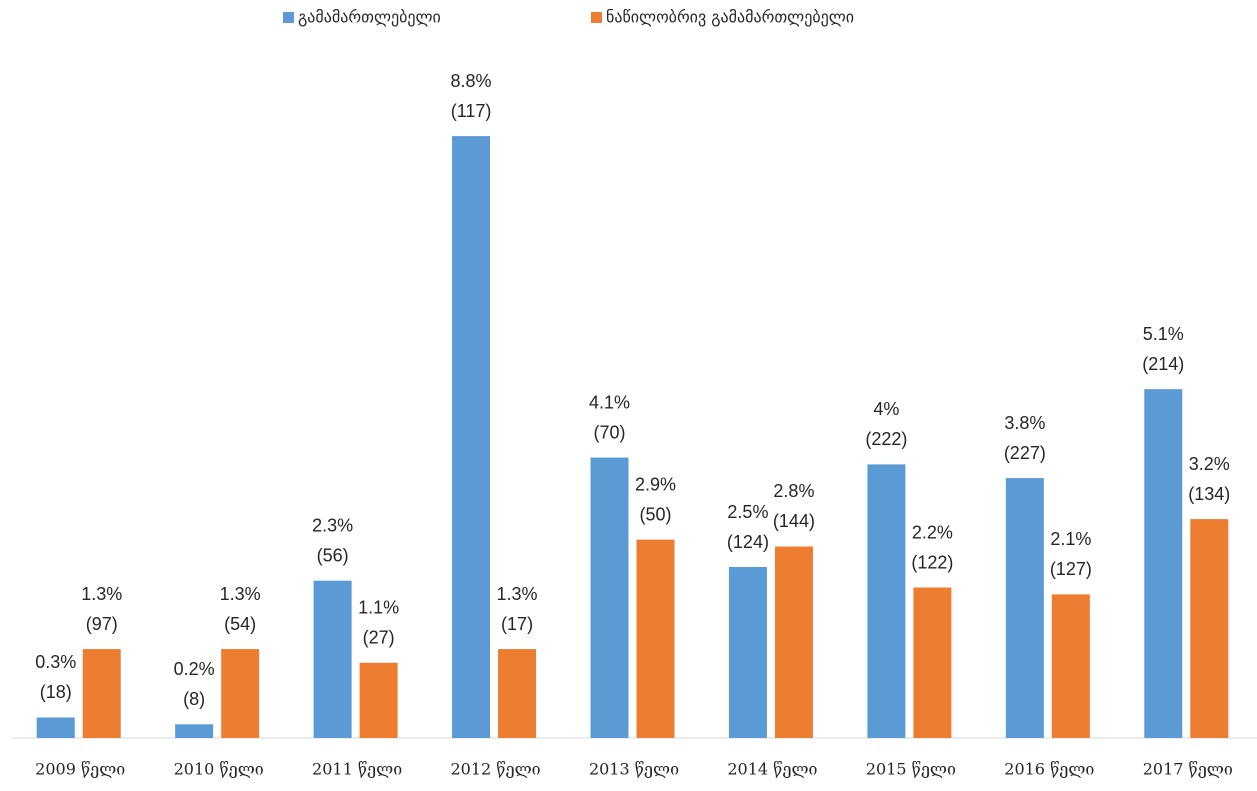  I want to click on data-count-label: (214), so click(1163, 364).